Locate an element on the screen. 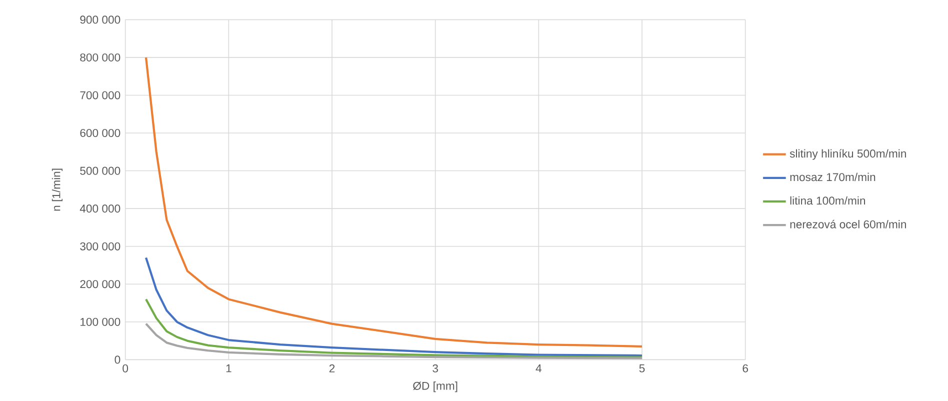 This screenshot has width=948, height=401. x-axis-title: ØD [mm] is located at coordinates (435, 387).